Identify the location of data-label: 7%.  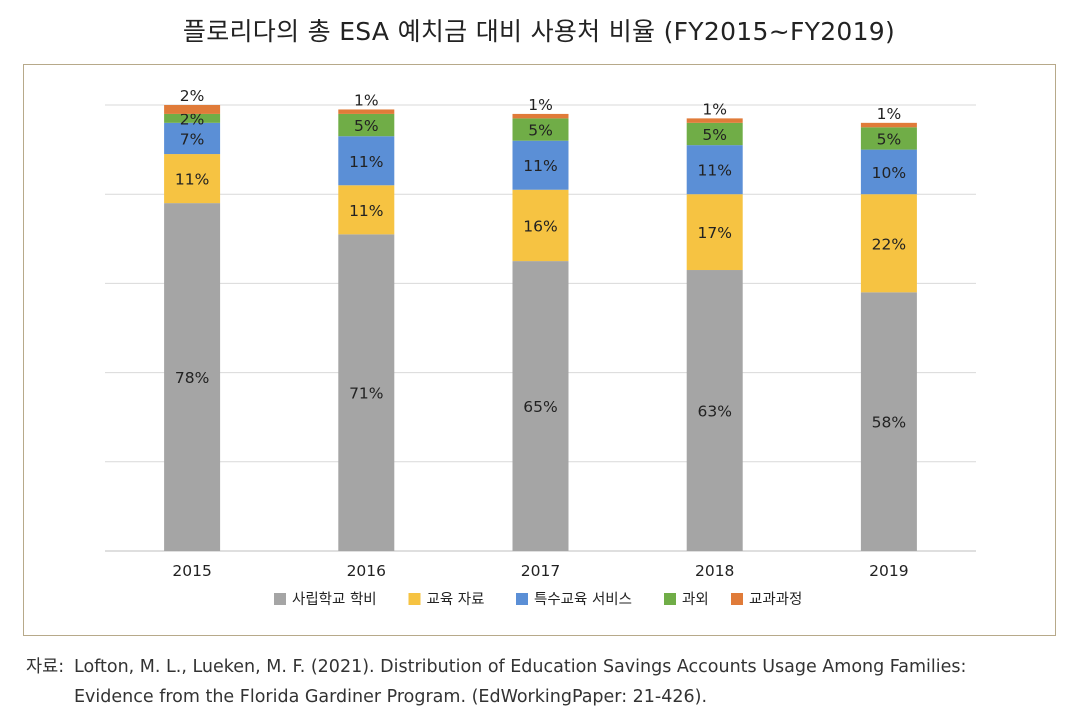
(192, 139).